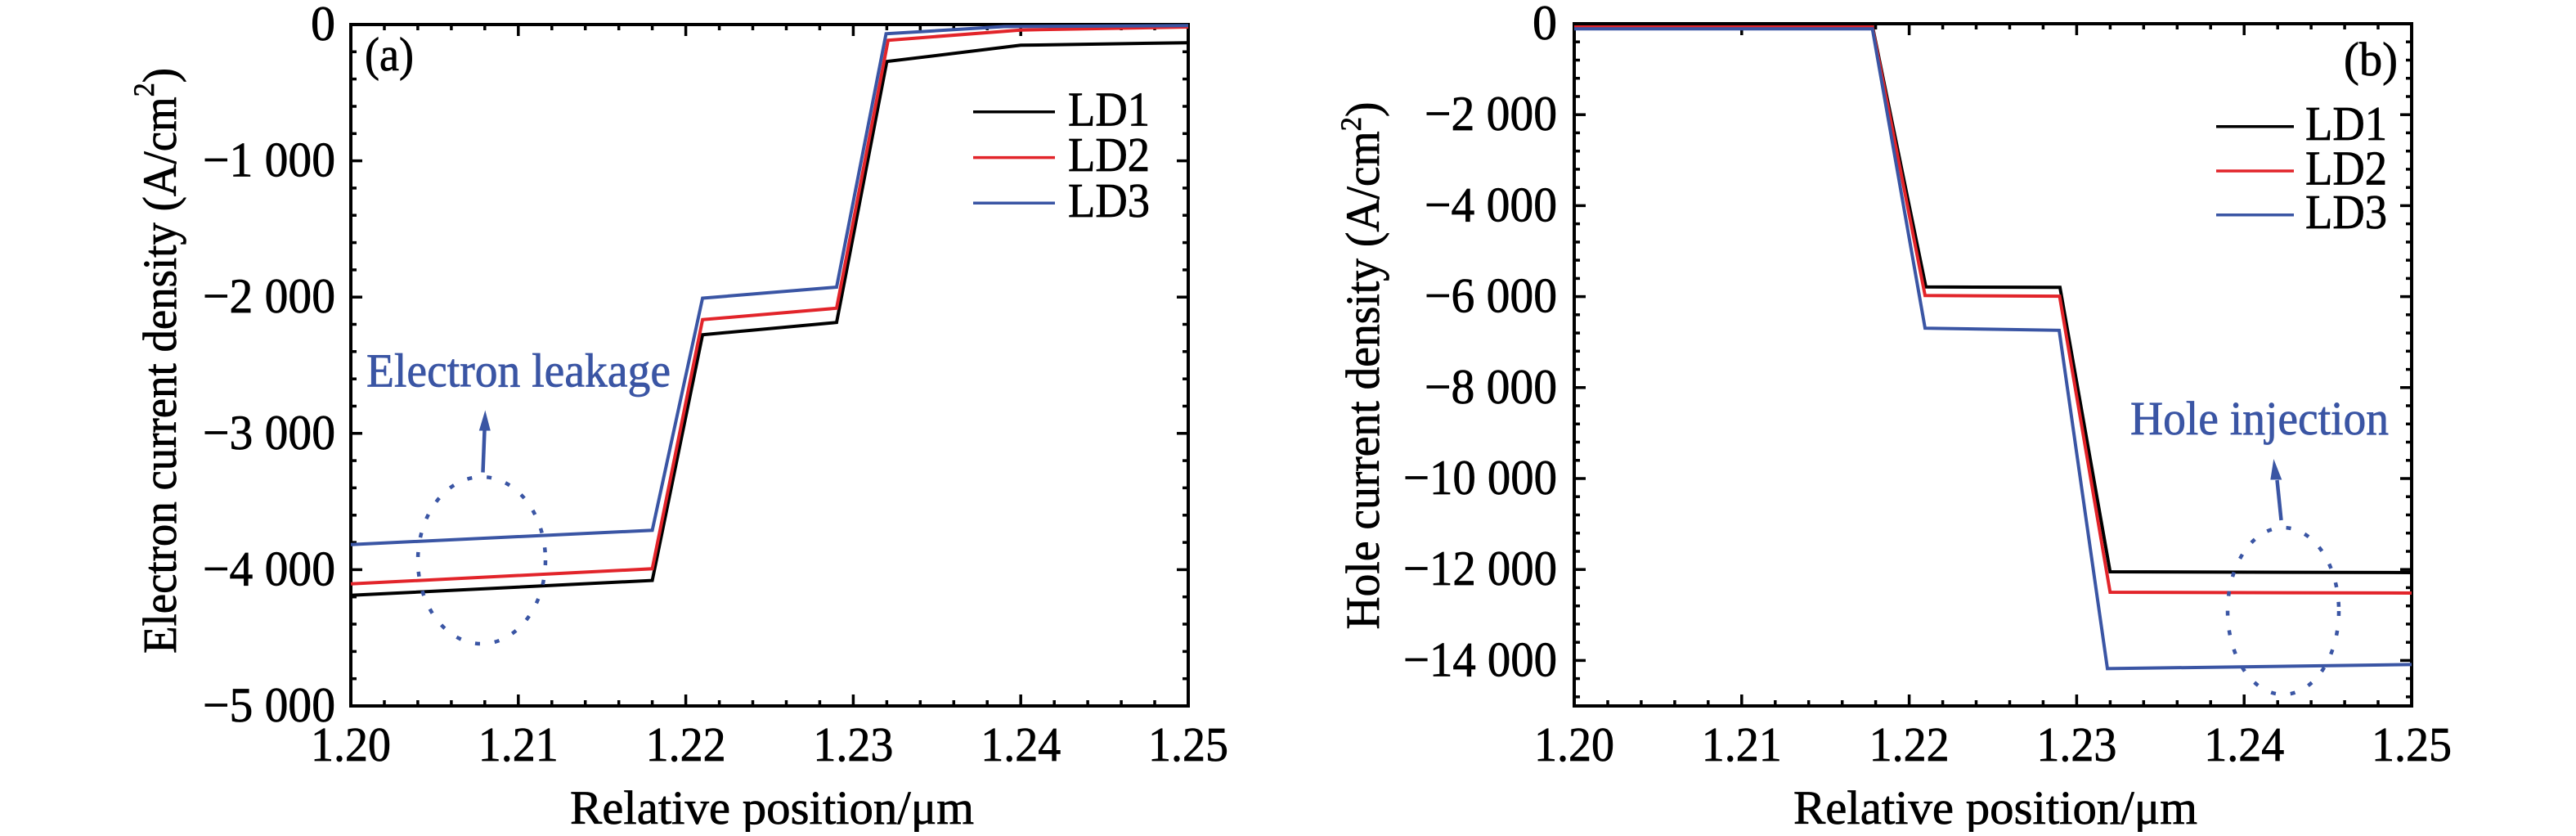 Image resolution: width=2576 pixels, height=836 pixels. What do you see at coordinates (1362, 366) in the screenshot?
I see `svg-text: Hole current density (A/cm2)` at bounding box center [1362, 366].